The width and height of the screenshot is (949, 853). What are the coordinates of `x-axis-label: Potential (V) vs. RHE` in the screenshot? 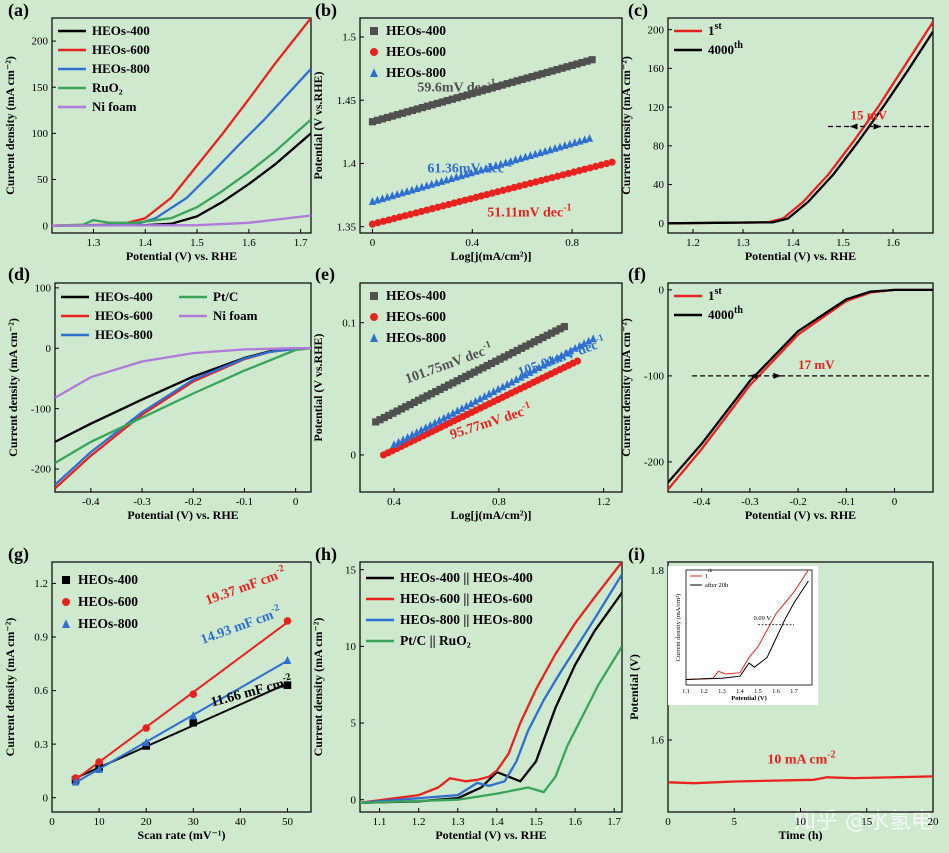 It's located at (181, 256).